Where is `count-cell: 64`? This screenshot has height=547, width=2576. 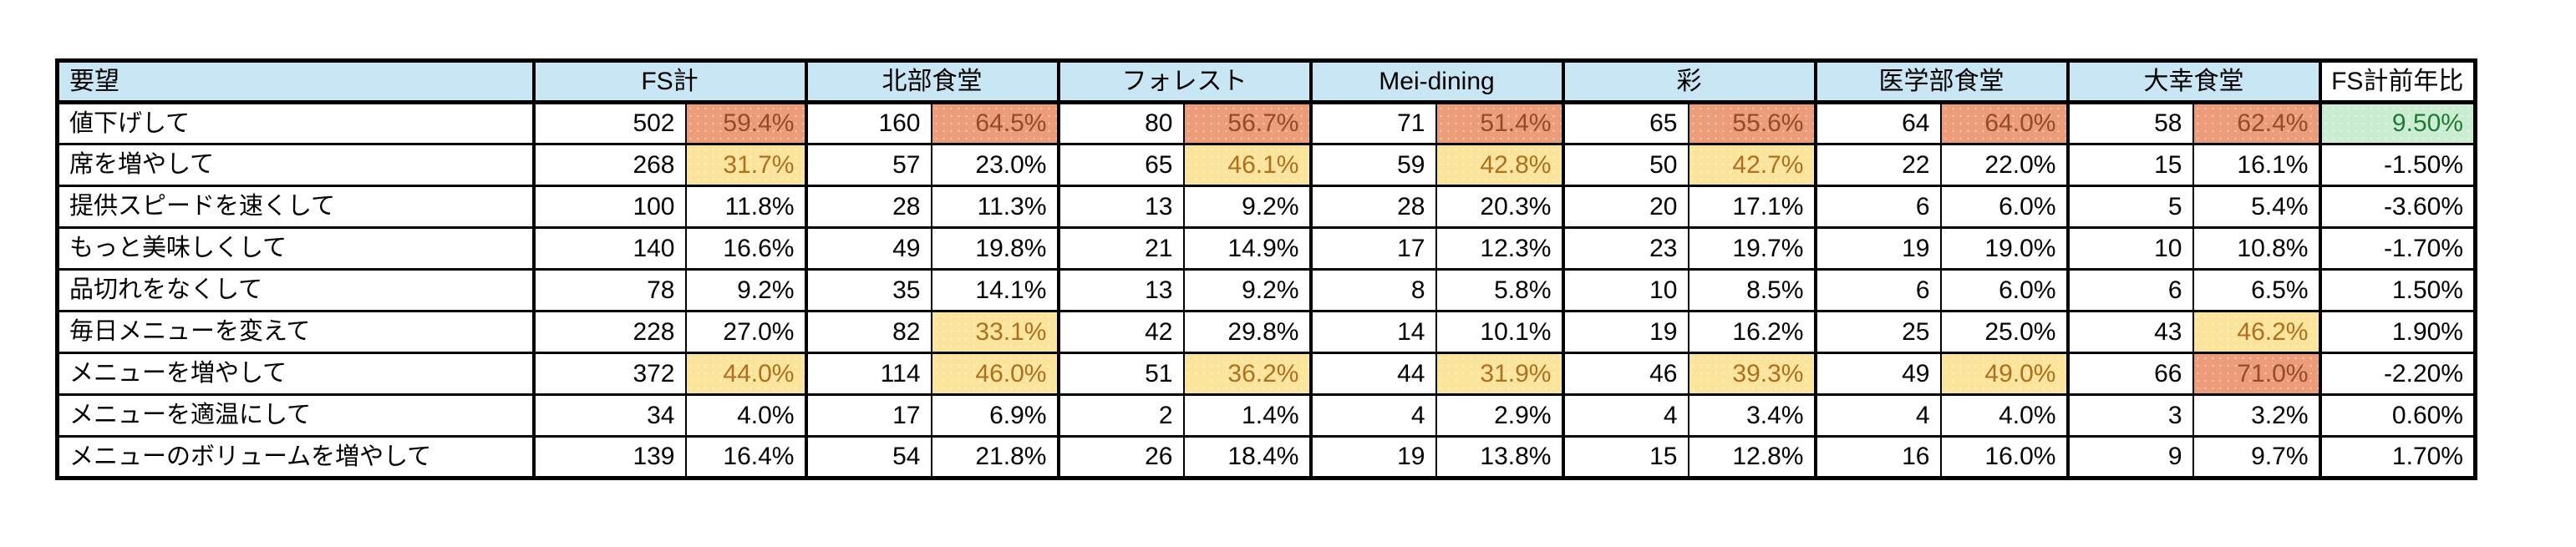 count-cell: 64 is located at coordinates (1877, 123).